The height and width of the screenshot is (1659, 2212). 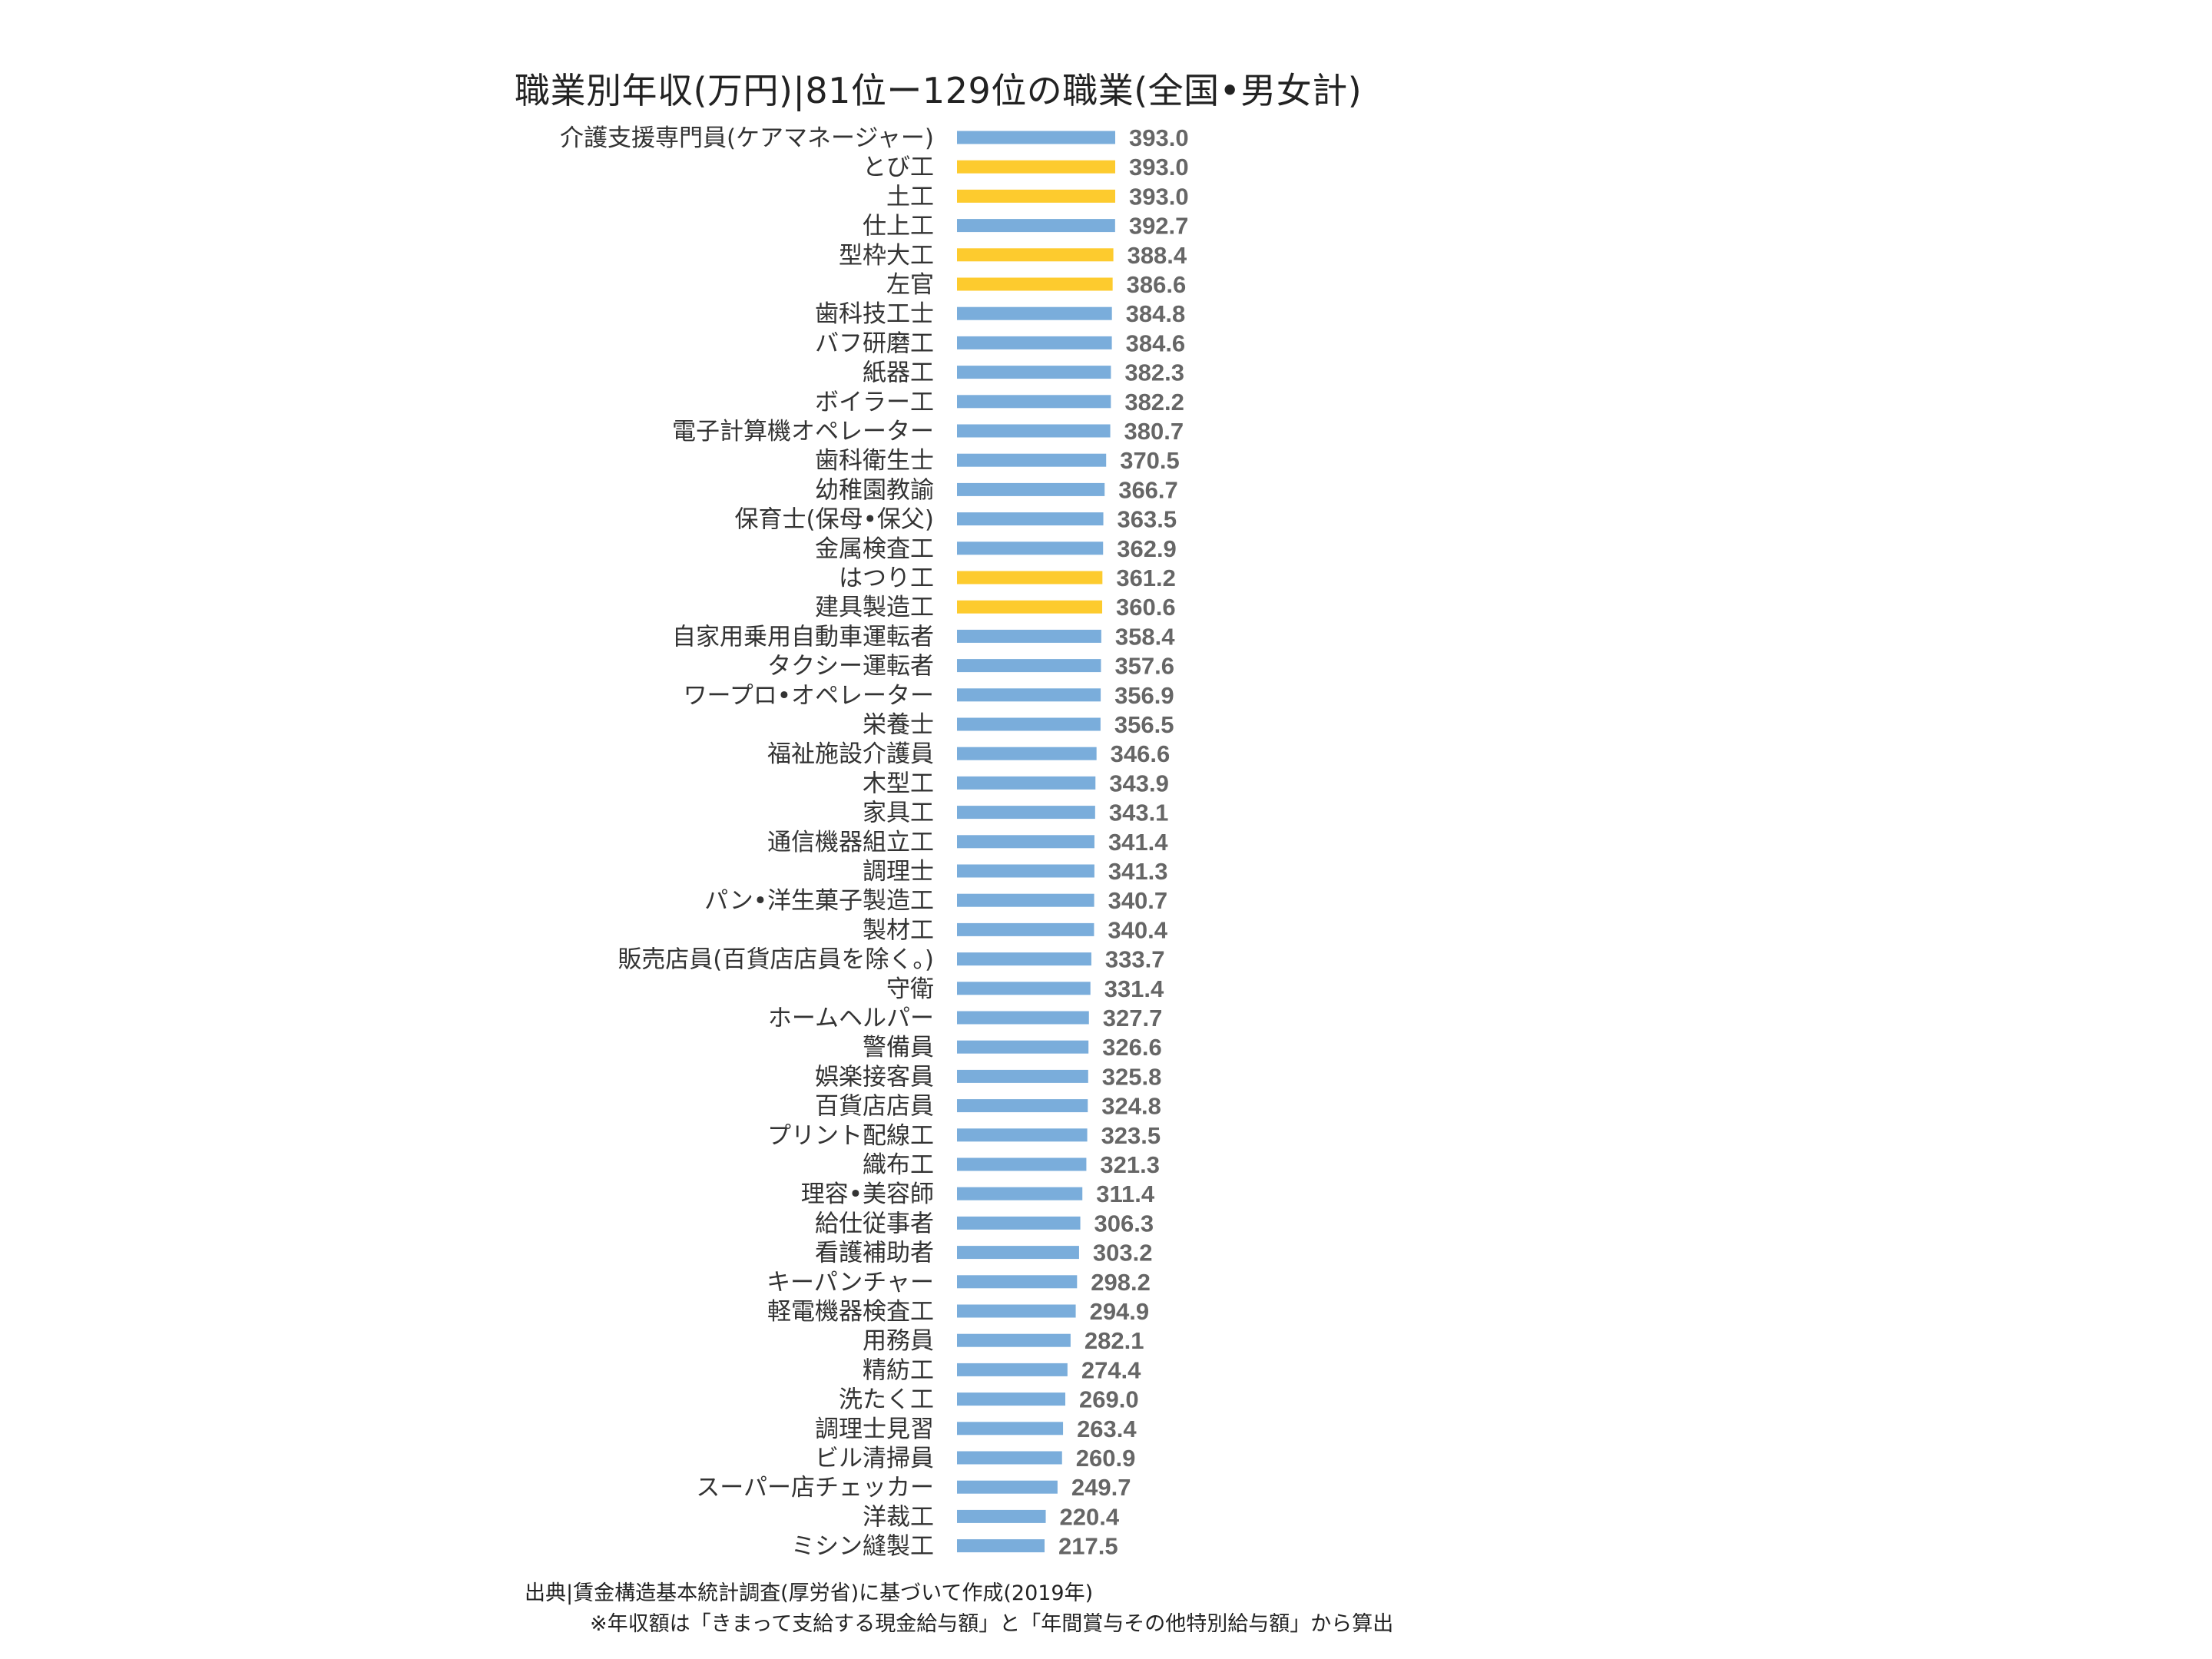 I want to click on value-label: 249.7, so click(x=1101, y=1488).